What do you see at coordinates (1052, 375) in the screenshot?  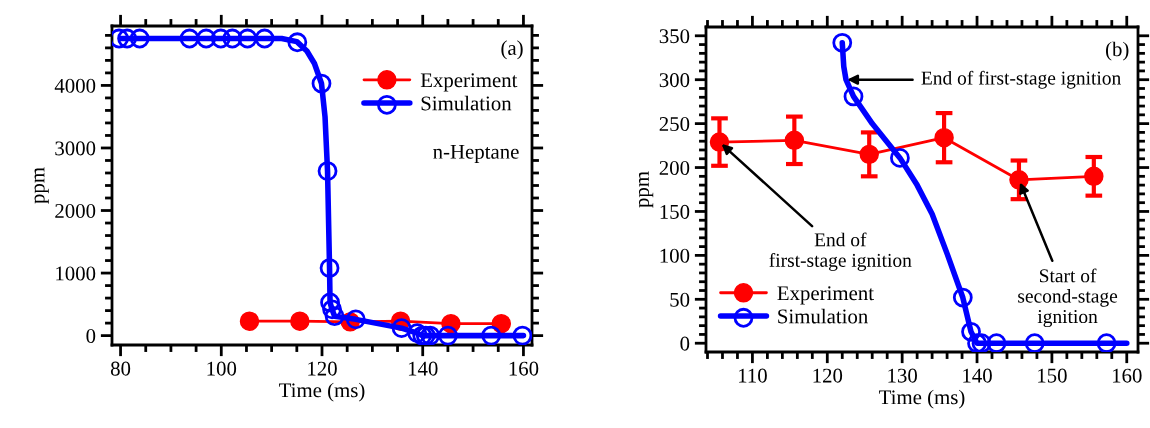 I see `x-tick-label: 150` at bounding box center [1052, 375].